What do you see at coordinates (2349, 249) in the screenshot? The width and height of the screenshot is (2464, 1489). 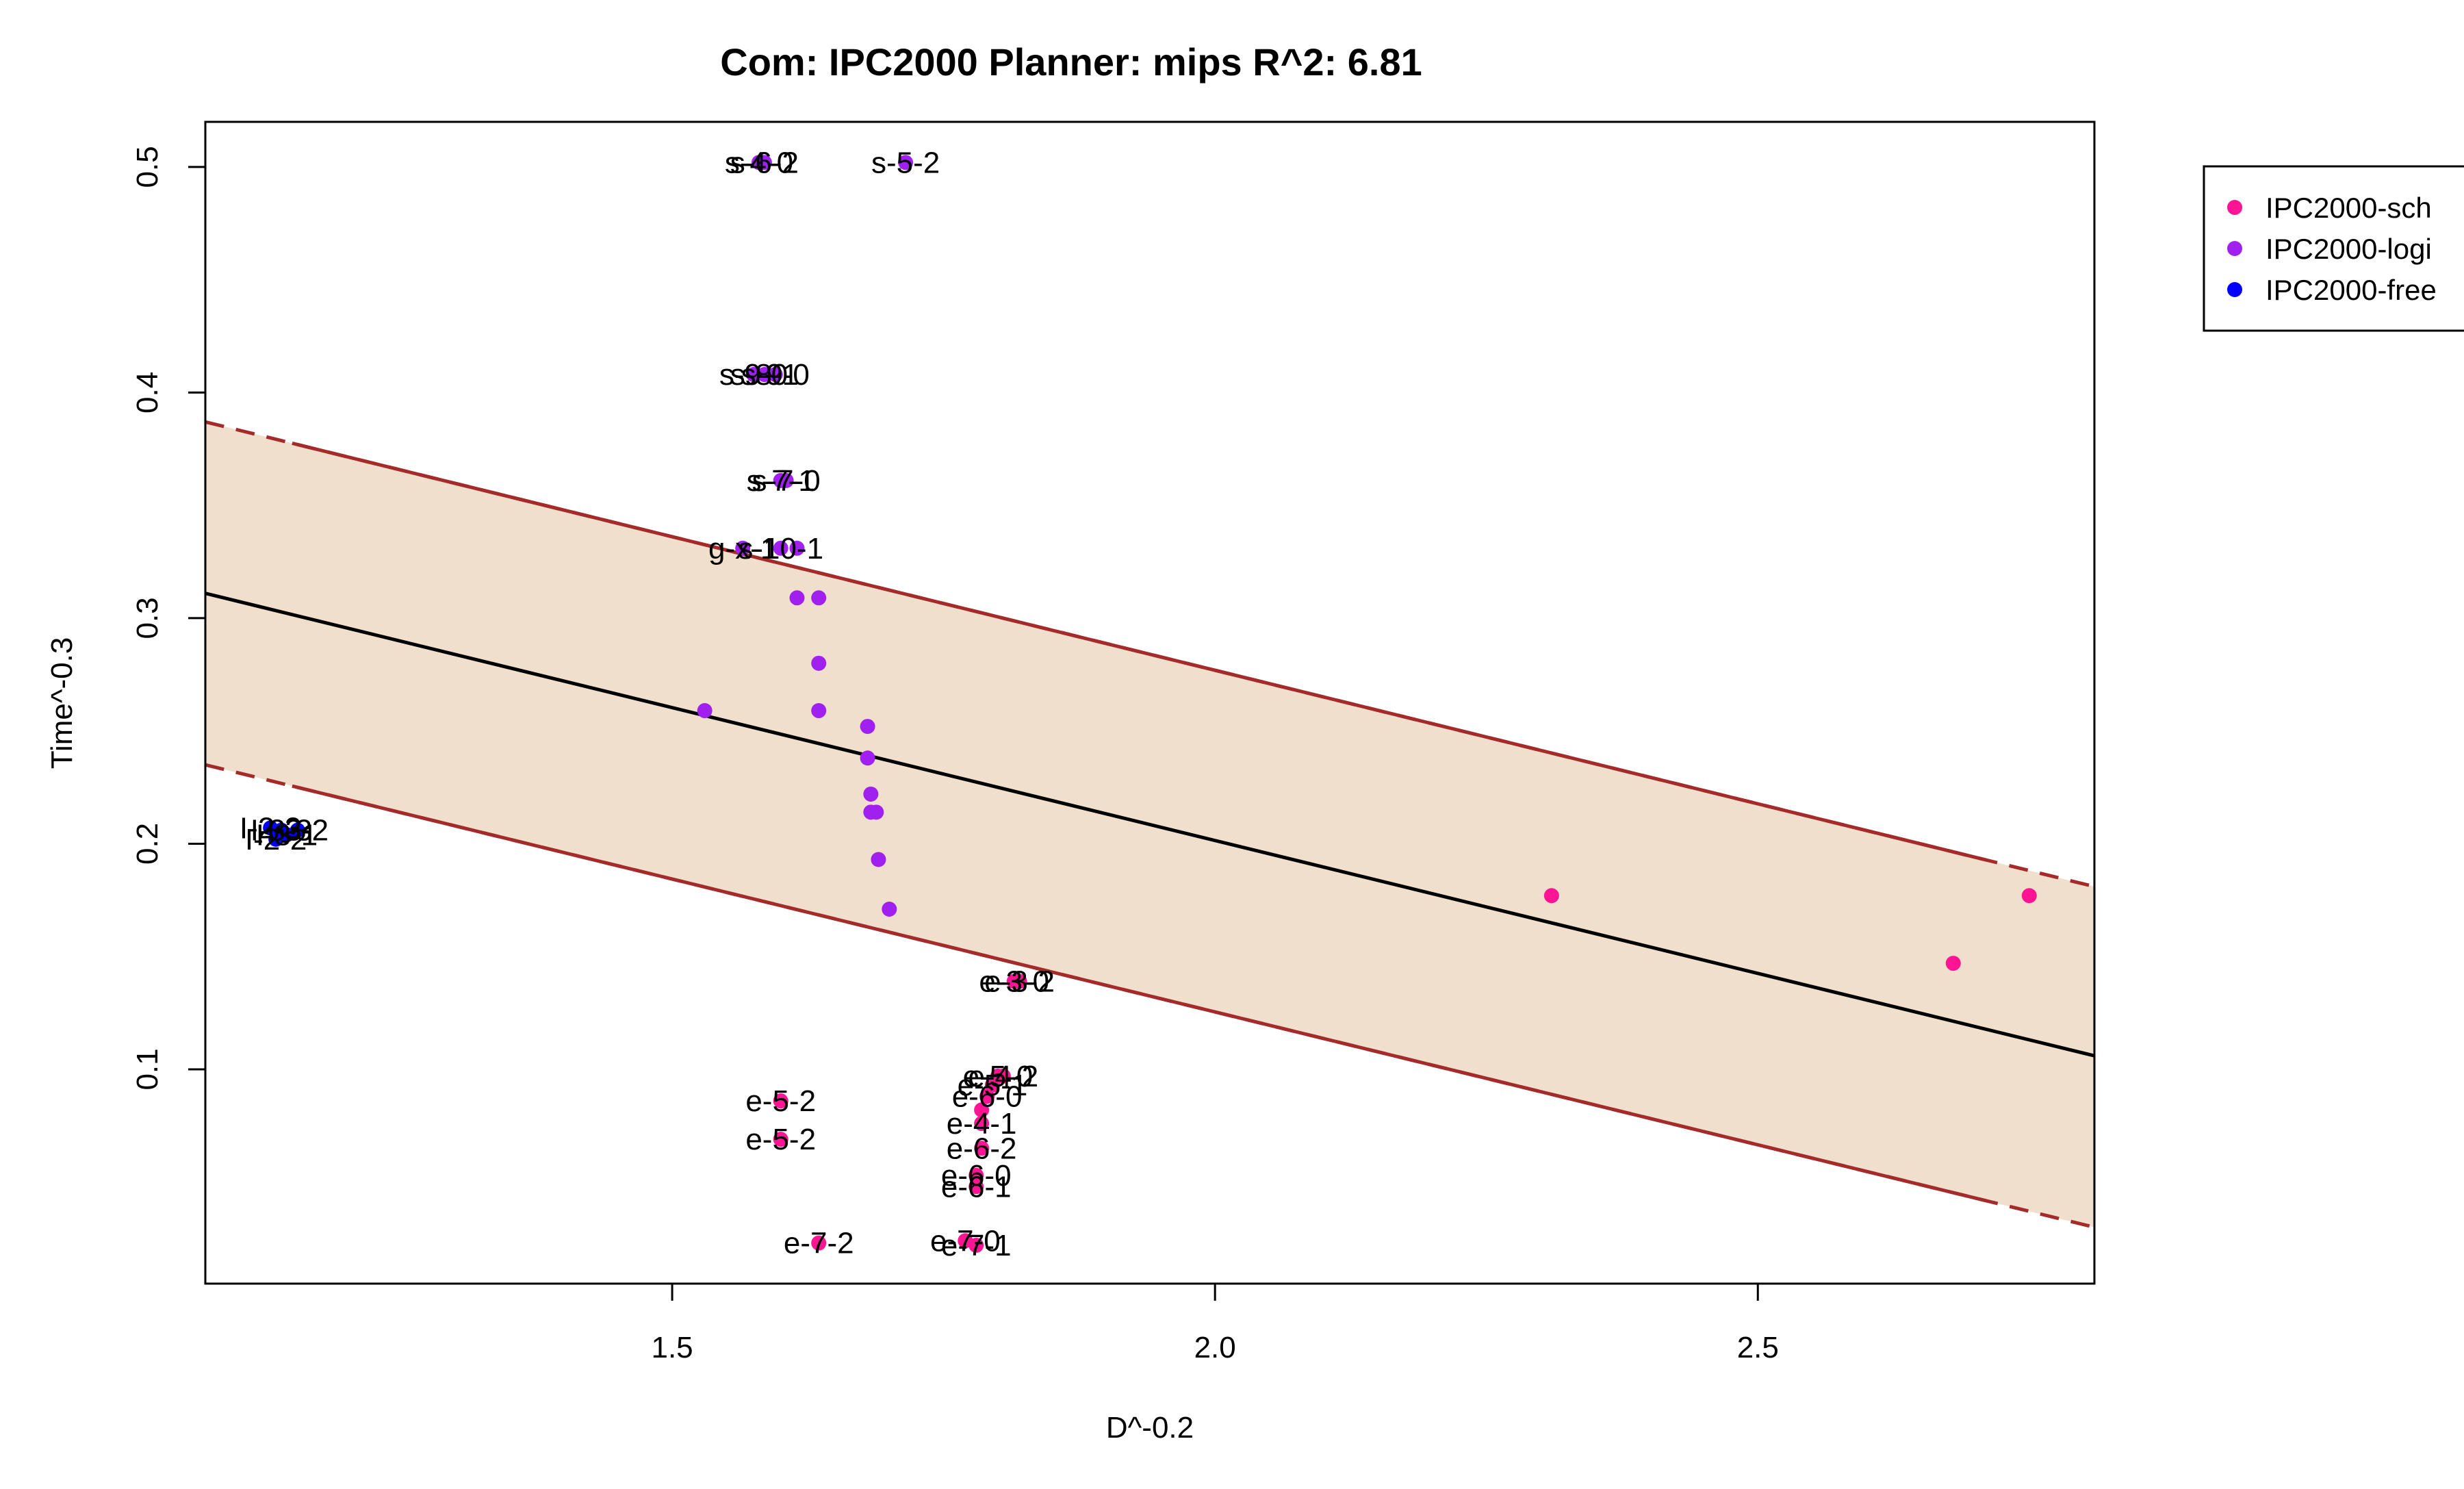 I see `legend-label: IPC2000-logi` at bounding box center [2349, 249].